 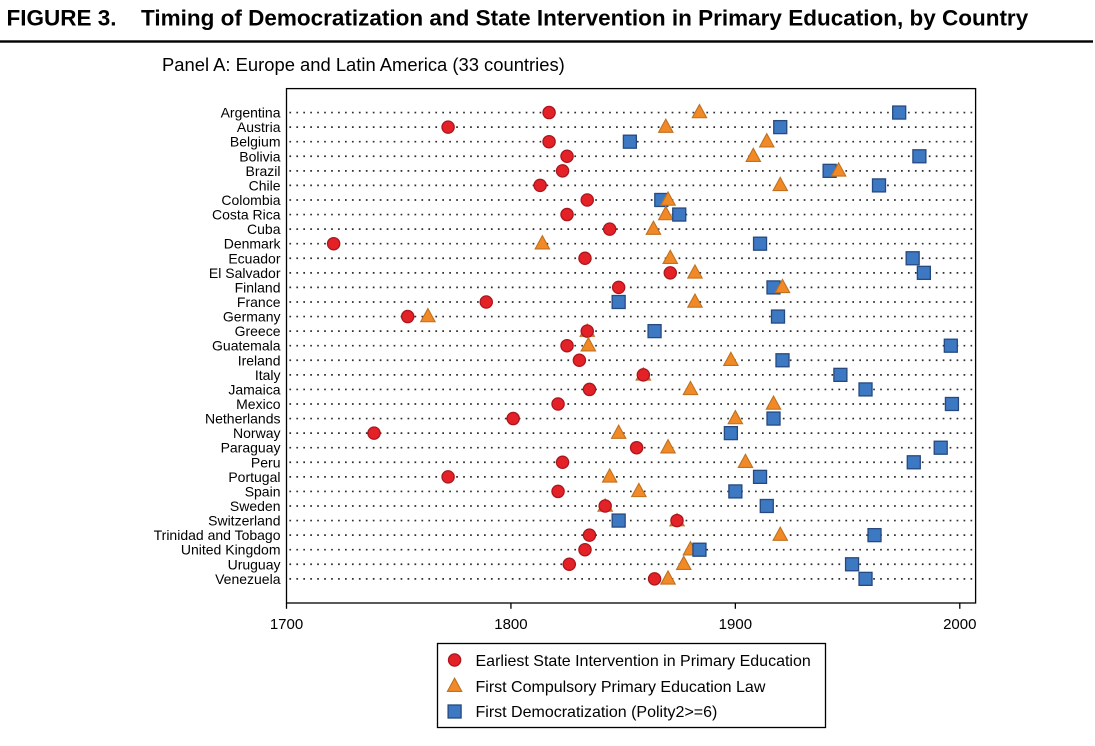 What do you see at coordinates (253, 244) in the screenshot?
I see `svg-text: Denmark` at bounding box center [253, 244].